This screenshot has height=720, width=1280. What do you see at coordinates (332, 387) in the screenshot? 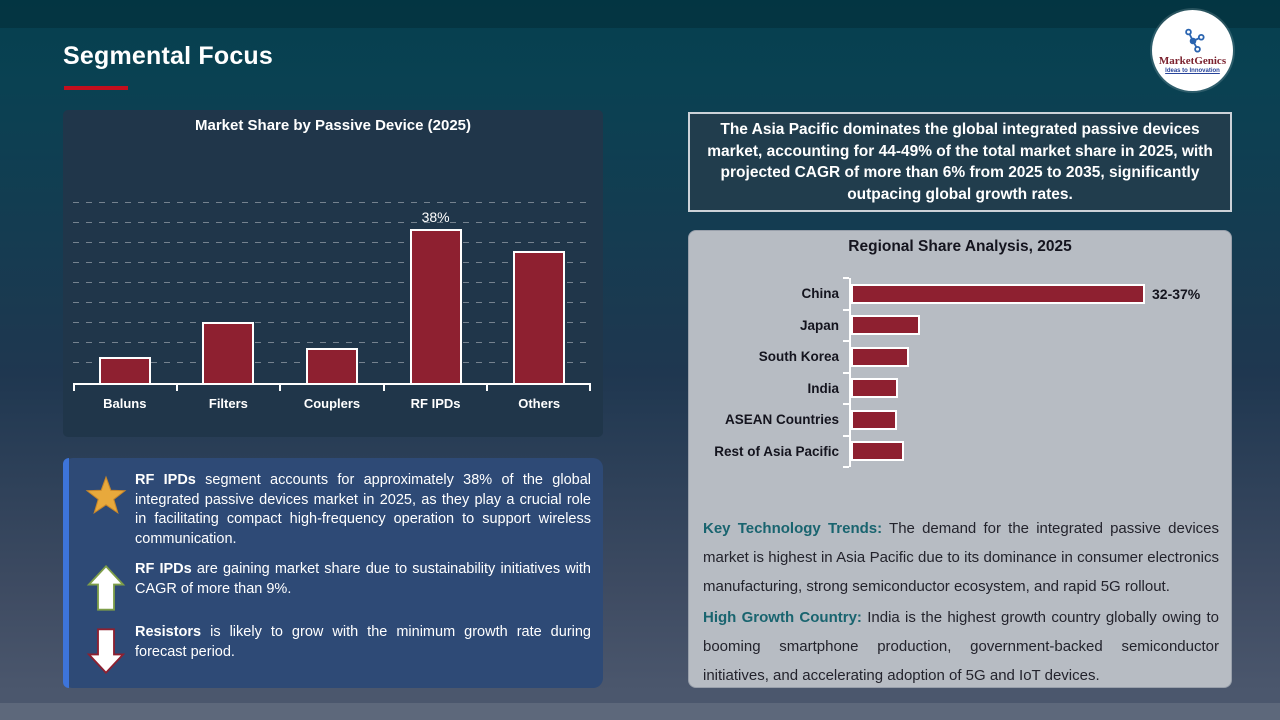
I see `x-axis-ticks` at bounding box center [332, 387].